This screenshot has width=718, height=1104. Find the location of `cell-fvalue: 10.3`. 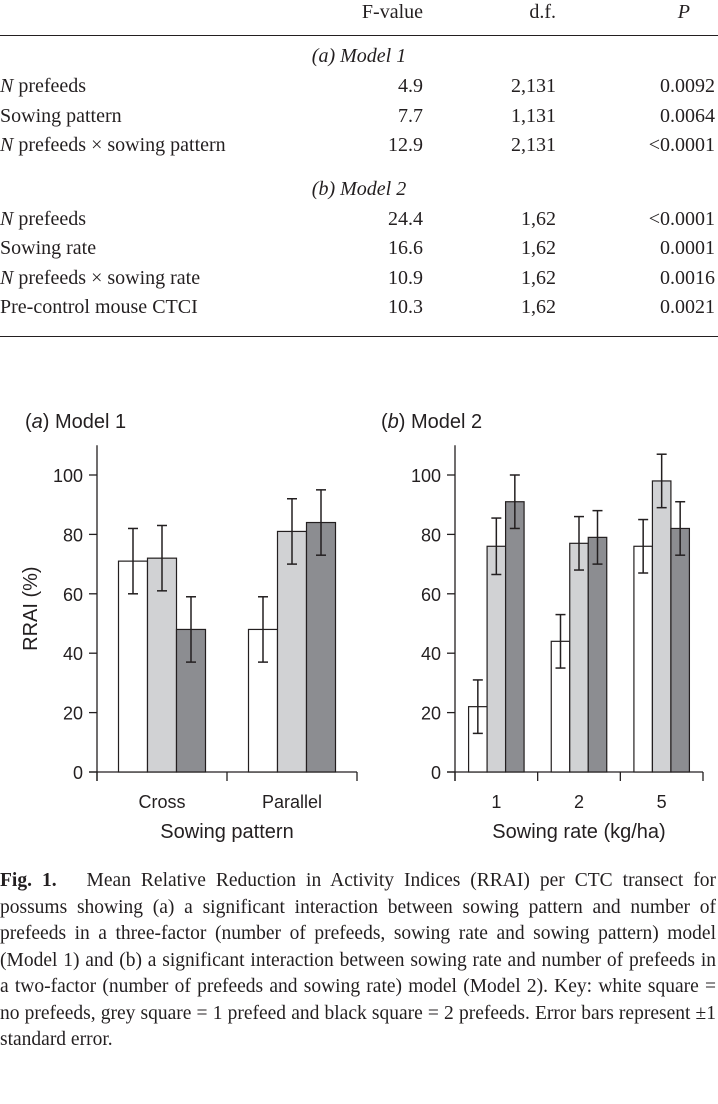

cell-fvalue: 10.3 is located at coordinates (405, 307).